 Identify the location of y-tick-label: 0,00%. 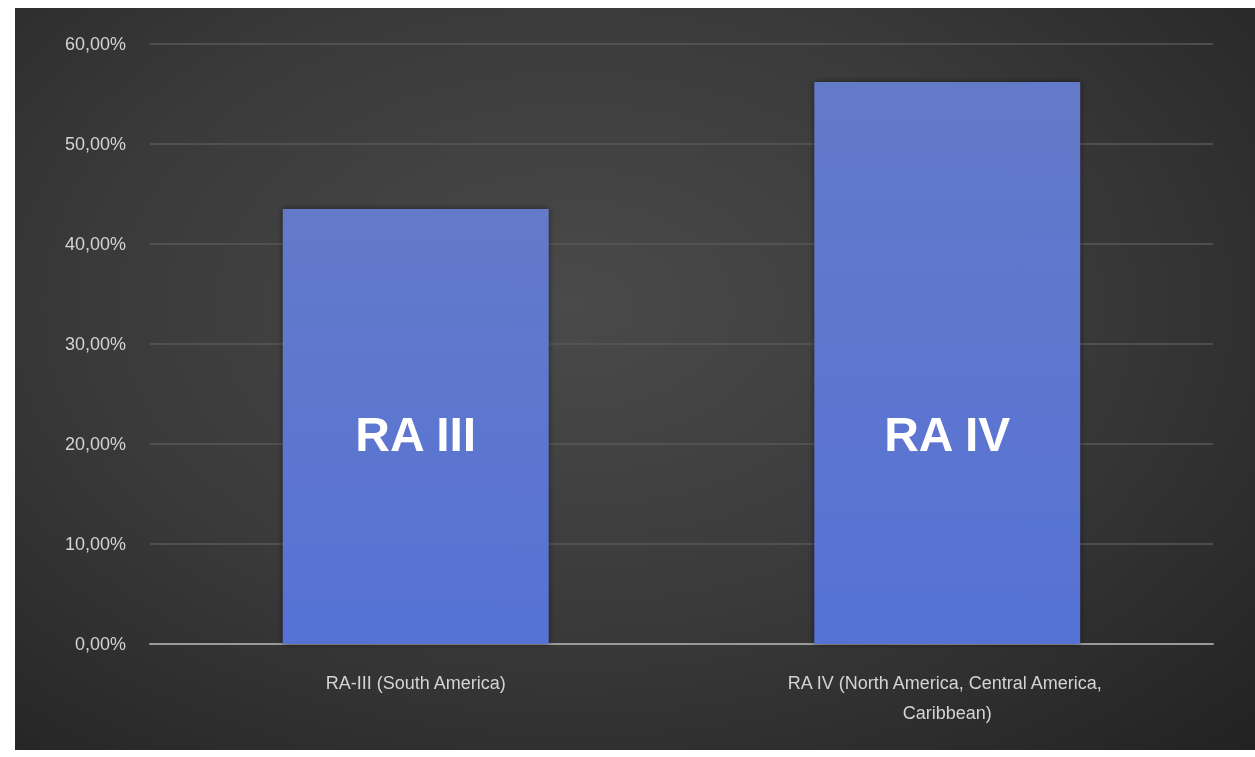
(100, 644).